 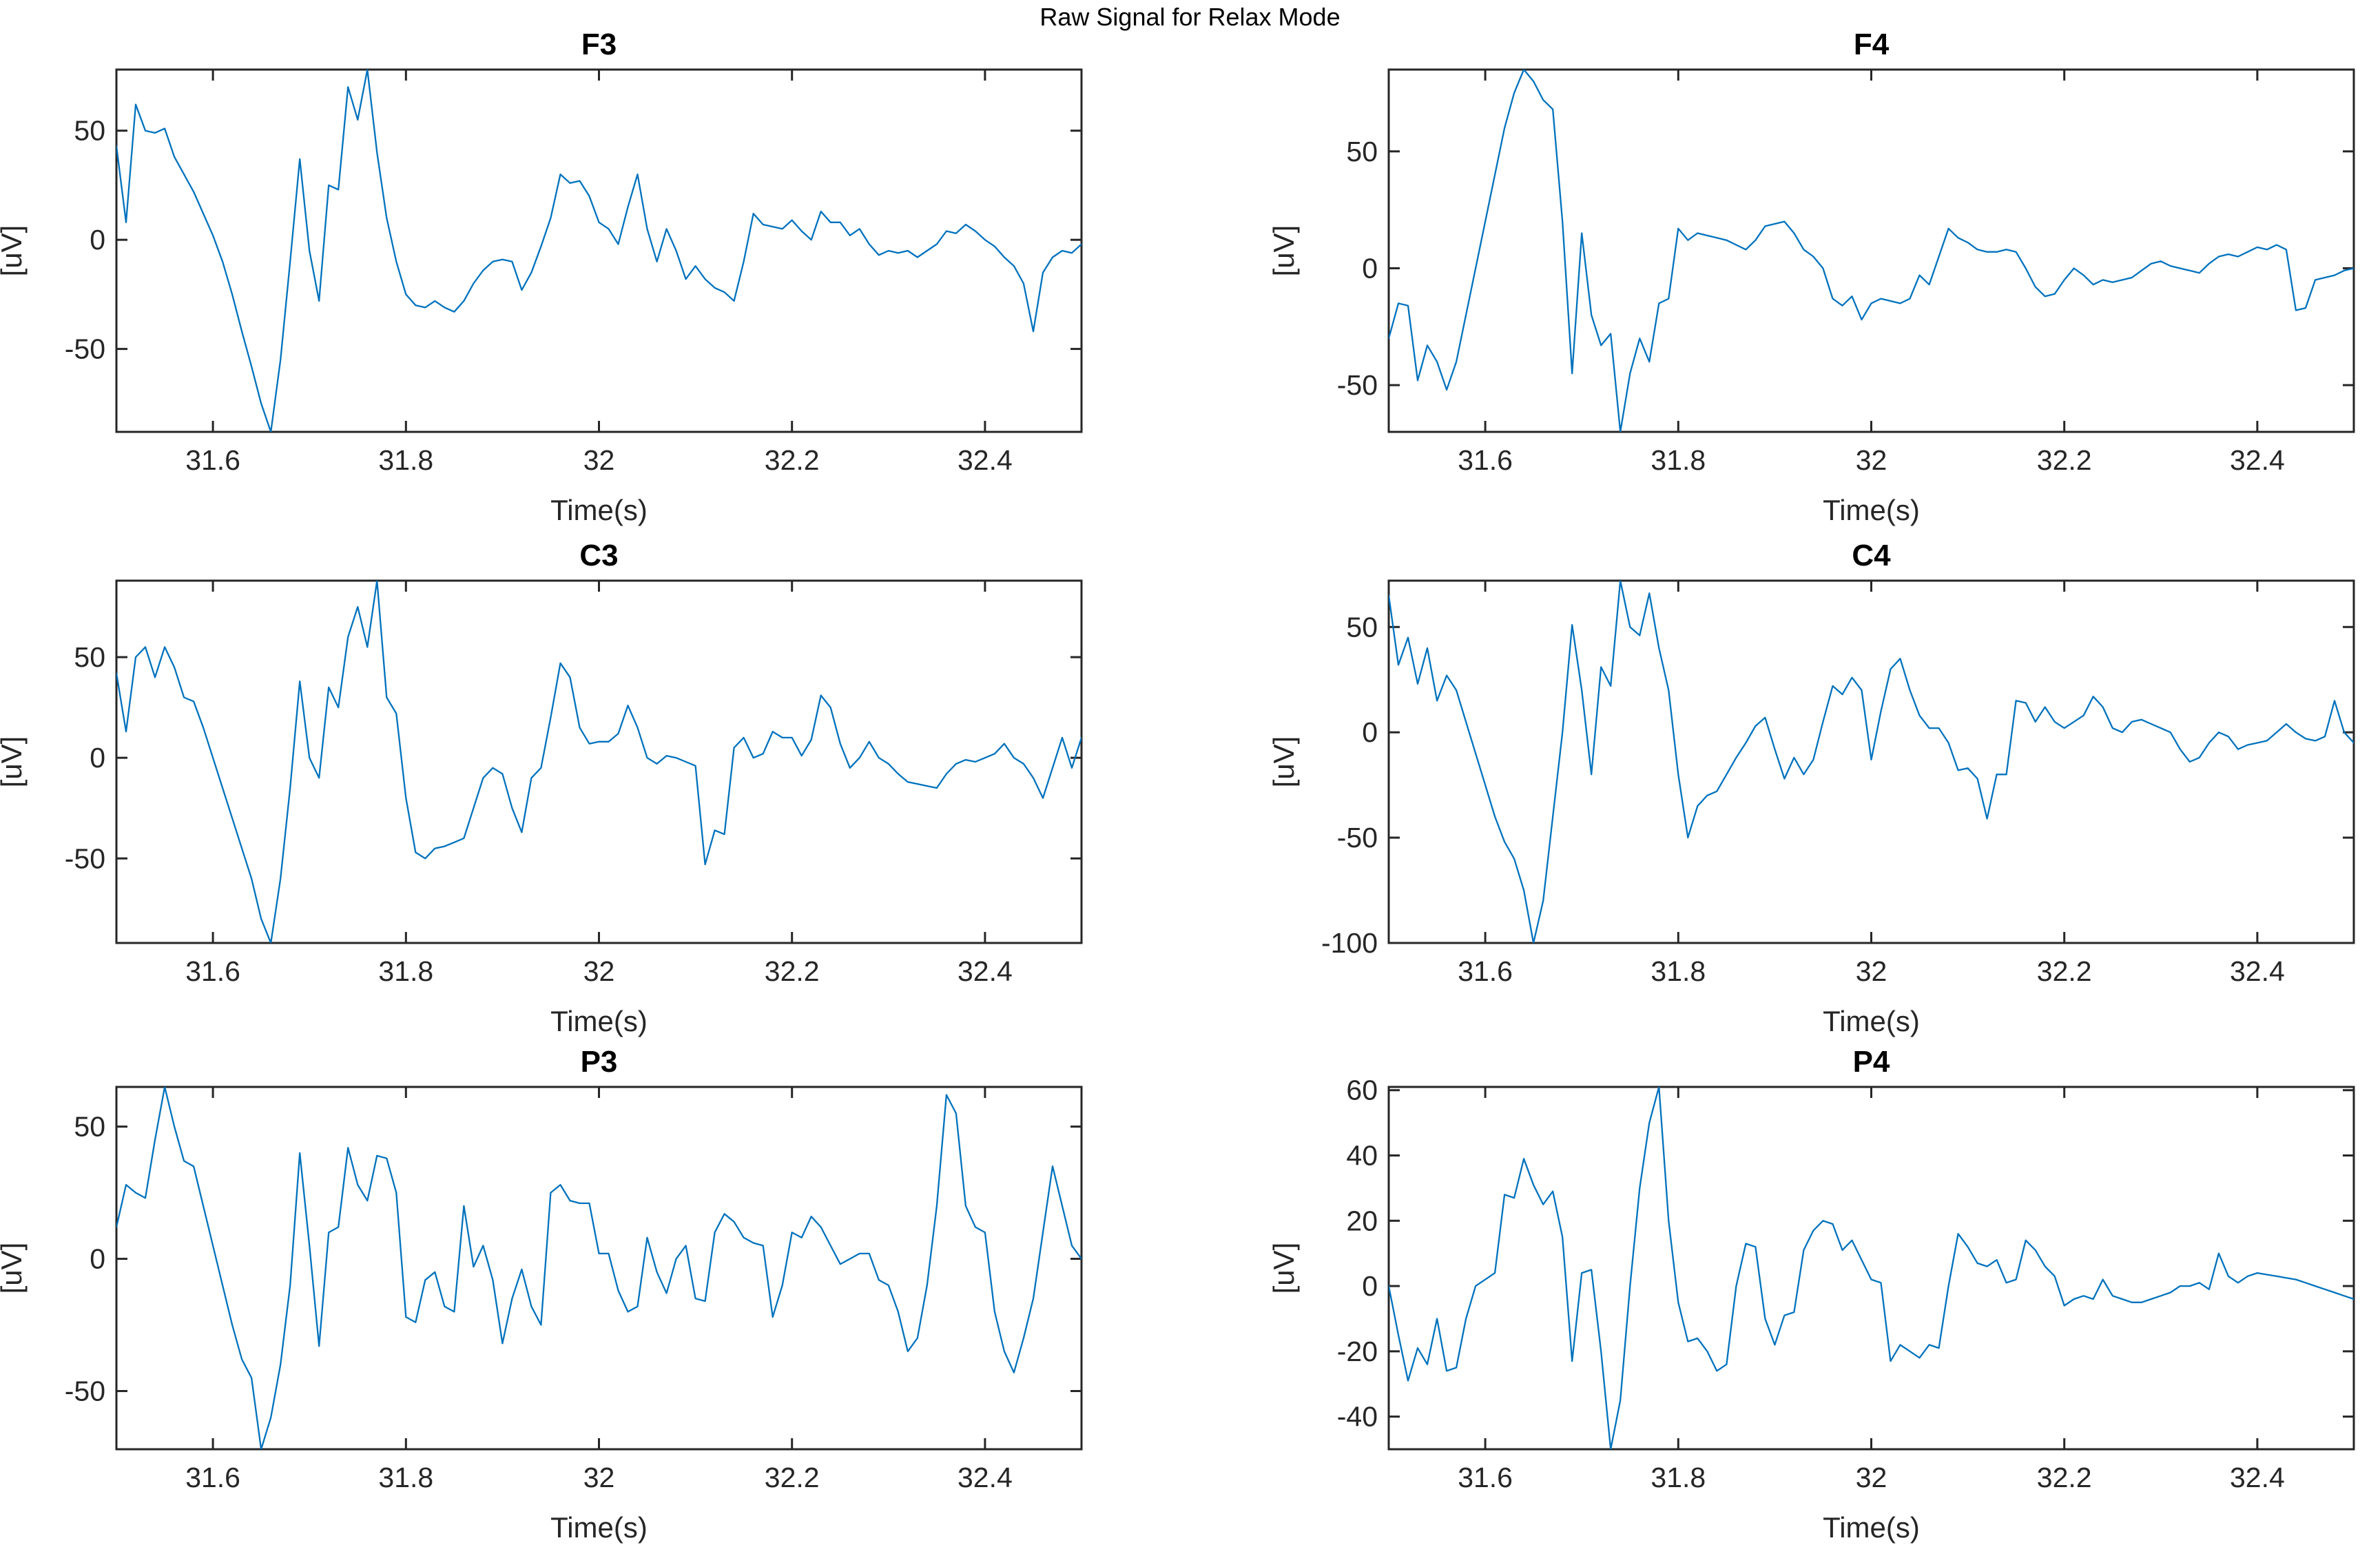 What do you see at coordinates (1190, 17) in the screenshot?
I see `figure-title: Raw Signal for Relax Mode` at bounding box center [1190, 17].